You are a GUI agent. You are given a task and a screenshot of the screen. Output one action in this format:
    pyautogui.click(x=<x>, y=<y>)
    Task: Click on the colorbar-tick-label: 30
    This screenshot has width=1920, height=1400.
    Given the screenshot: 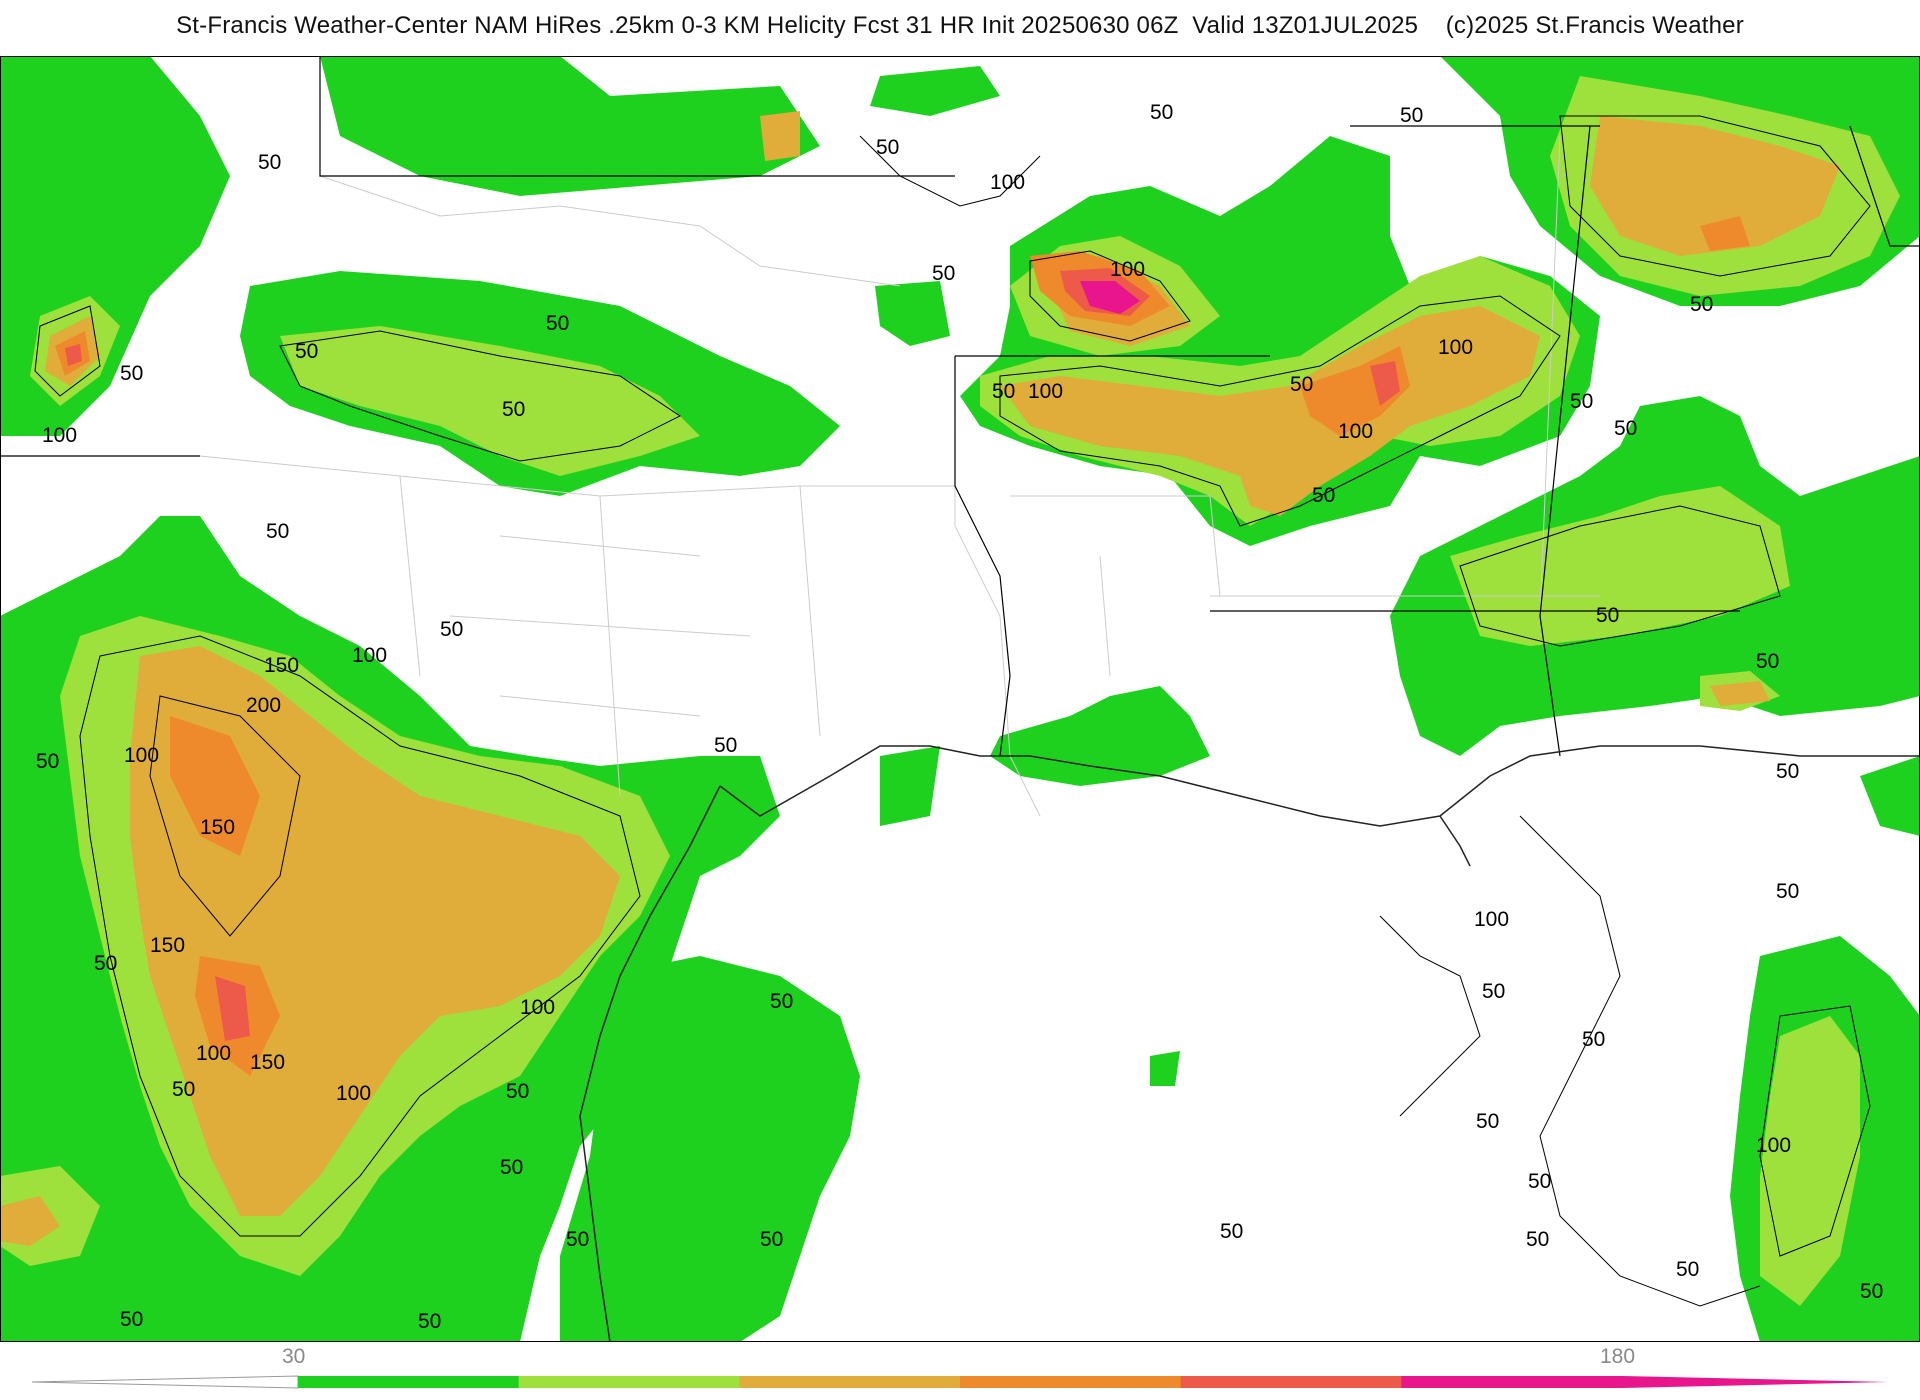 What is the action you would take?
    pyautogui.click(x=294, y=1356)
    